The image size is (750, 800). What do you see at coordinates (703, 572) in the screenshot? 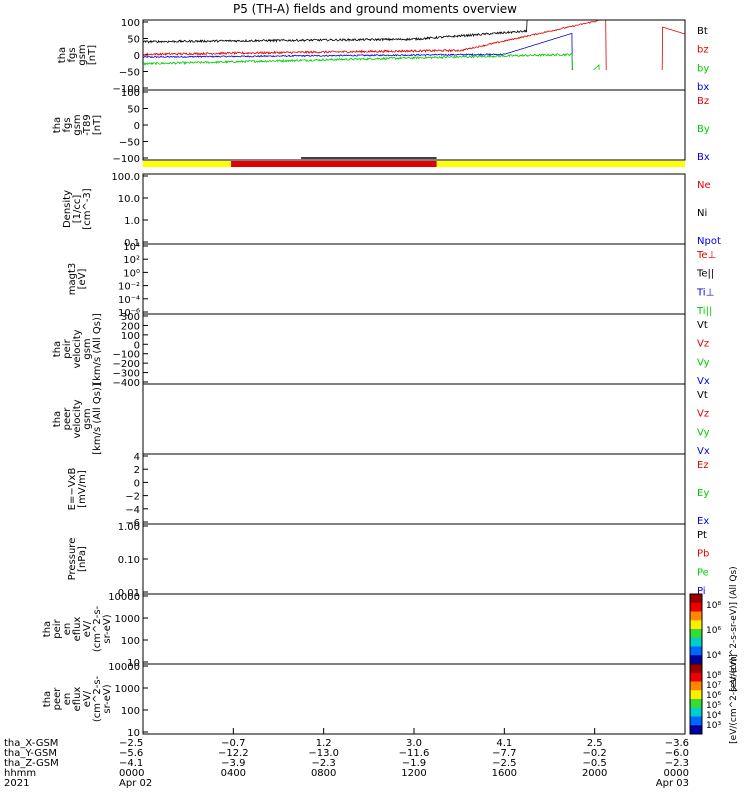
I see `legend-entry-pressure-2: Pe` at bounding box center [703, 572].